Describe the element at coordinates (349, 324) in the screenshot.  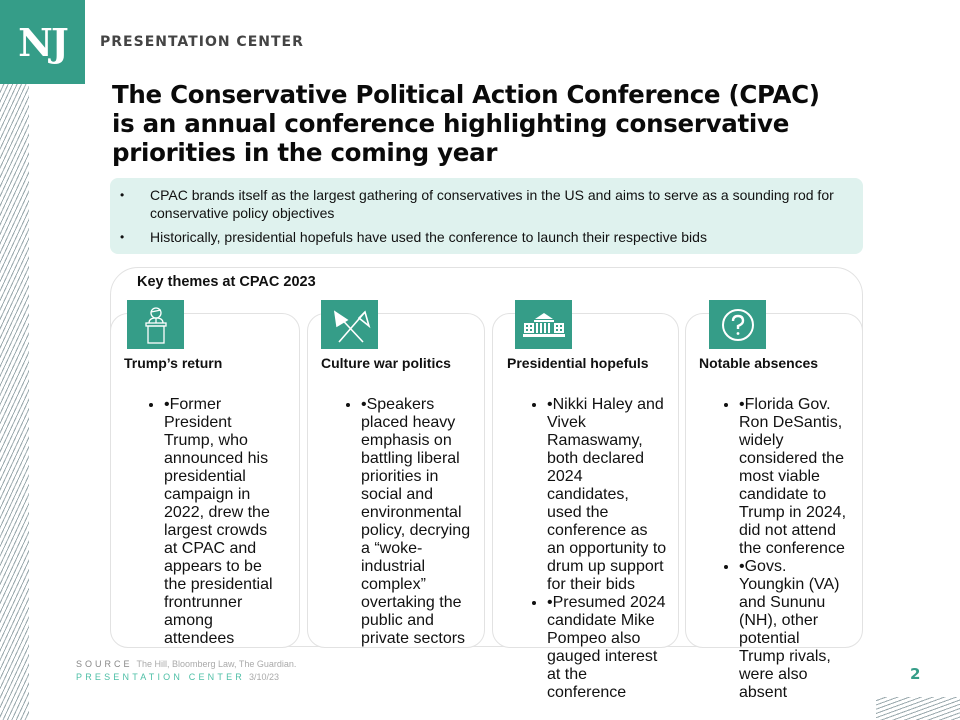
I see `crossed-flags-icon` at that location.